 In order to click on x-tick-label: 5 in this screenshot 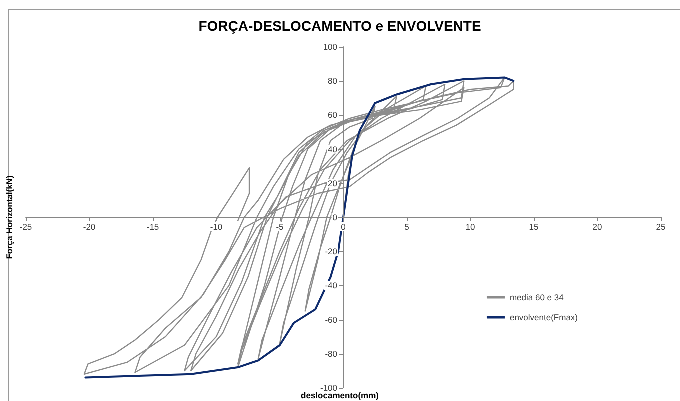, I will do `click(407, 227)`.